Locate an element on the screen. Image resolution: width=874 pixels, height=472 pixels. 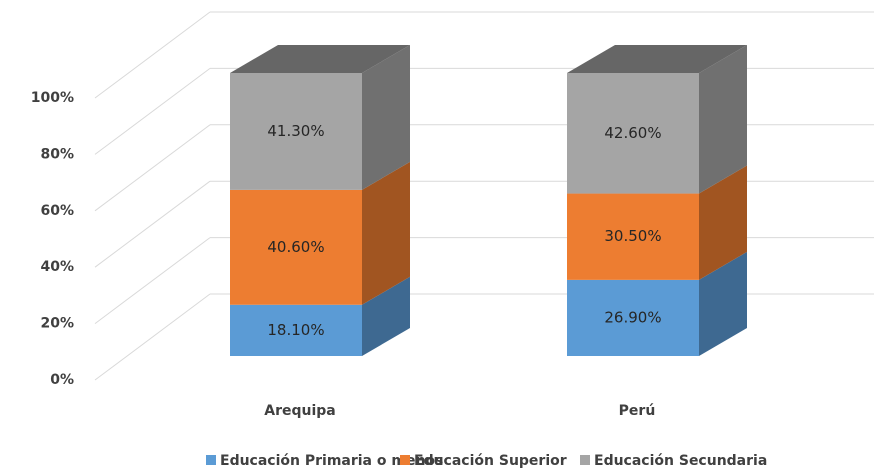
x-tick-label: Arequipa is located at coordinates (300, 411).